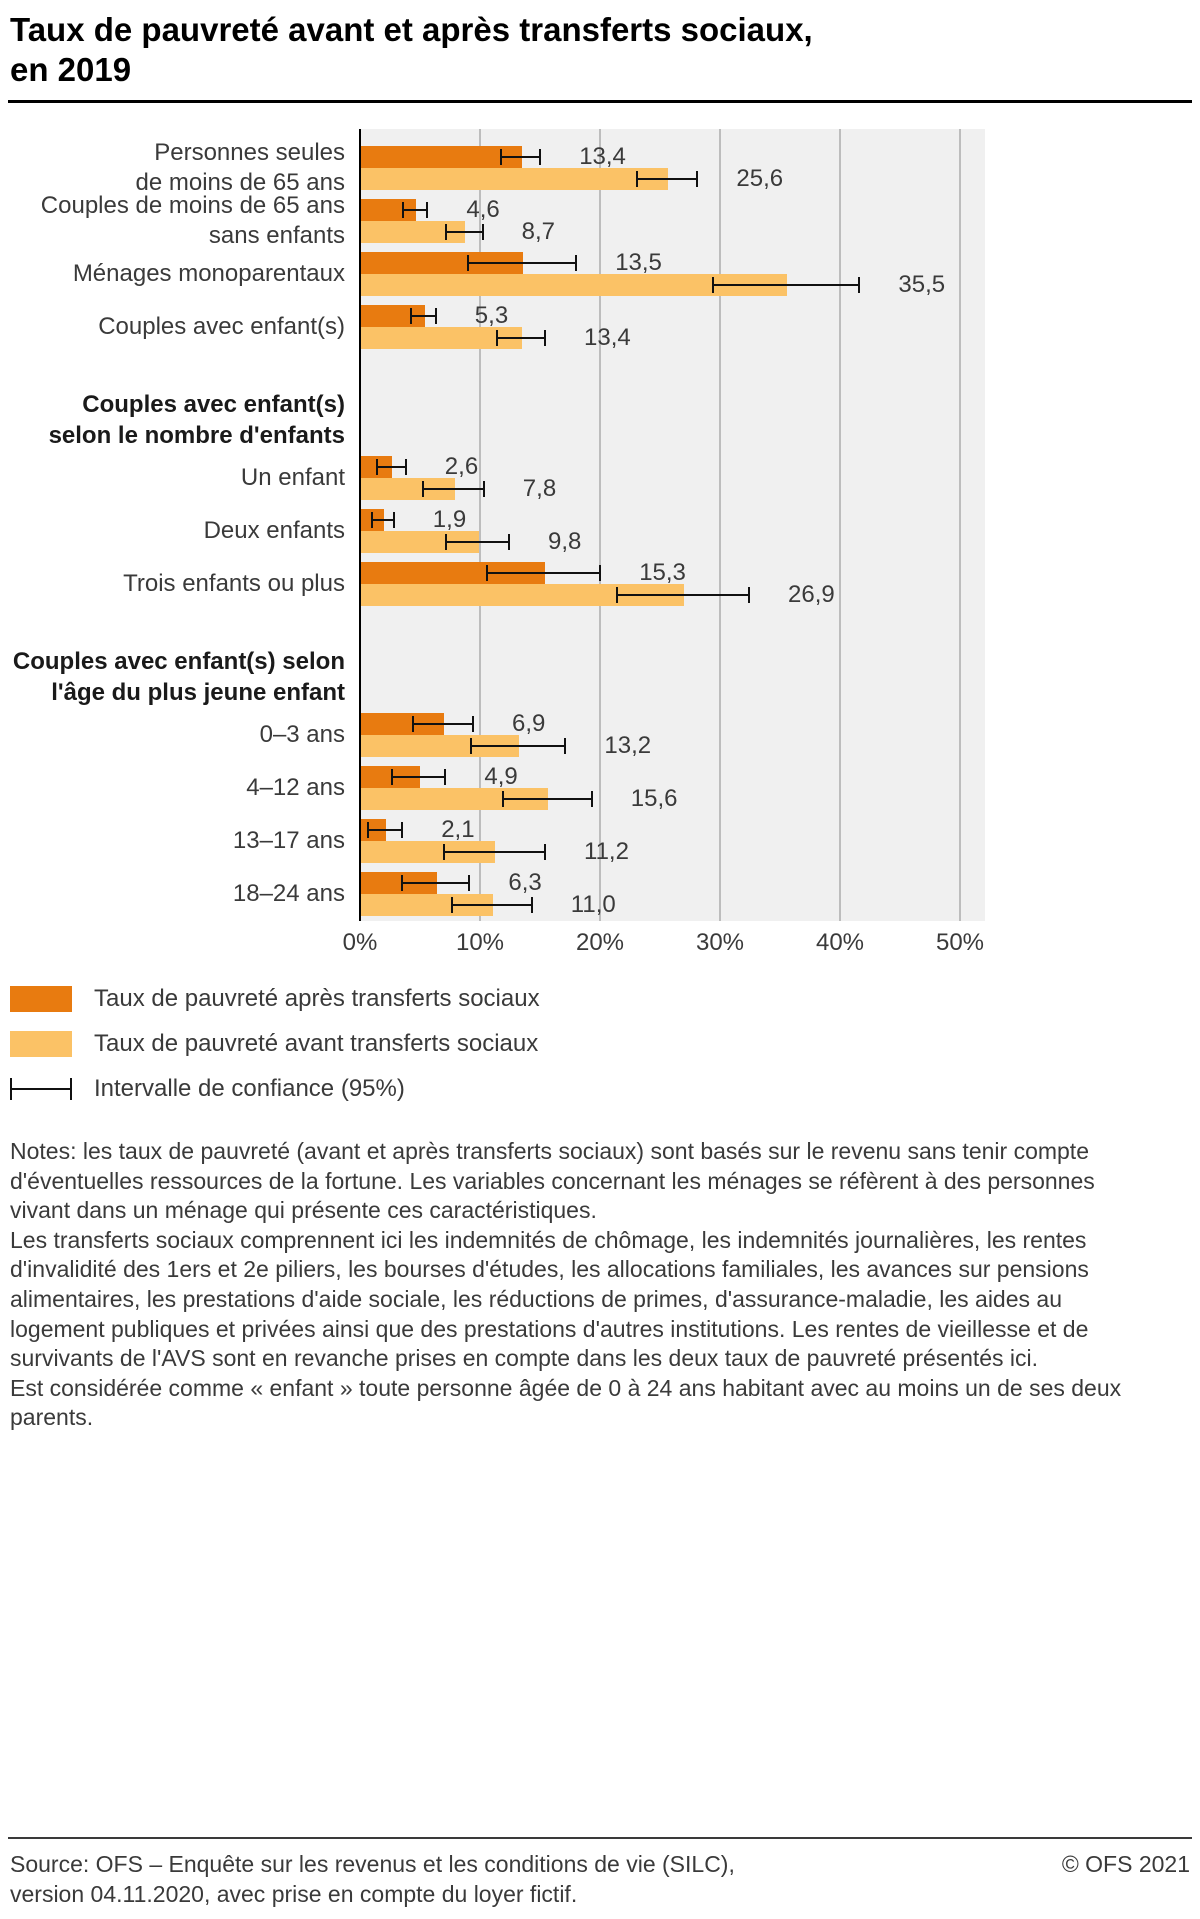 The height and width of the screenshot is (1919, 1200). Describe the element at coordinates (638, 262) in the screenshot. I see `value-label-apres: 13,5` at that location.